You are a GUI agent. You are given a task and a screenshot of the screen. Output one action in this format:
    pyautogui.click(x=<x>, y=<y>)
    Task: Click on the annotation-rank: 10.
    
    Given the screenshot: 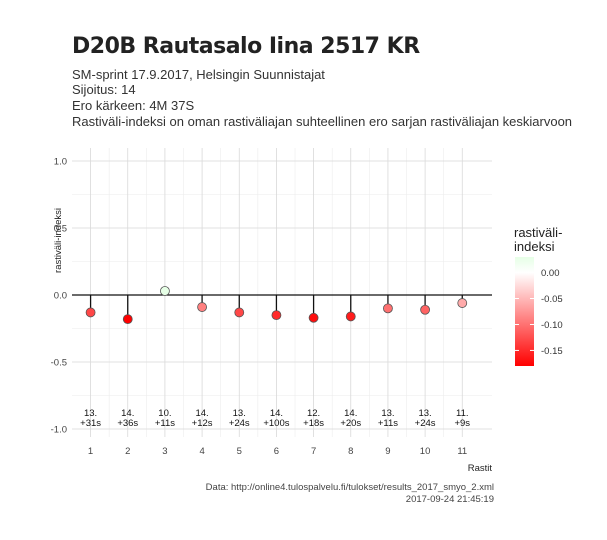 What is the action you would take?
    pyautogui.click(x=164, y=413)
    